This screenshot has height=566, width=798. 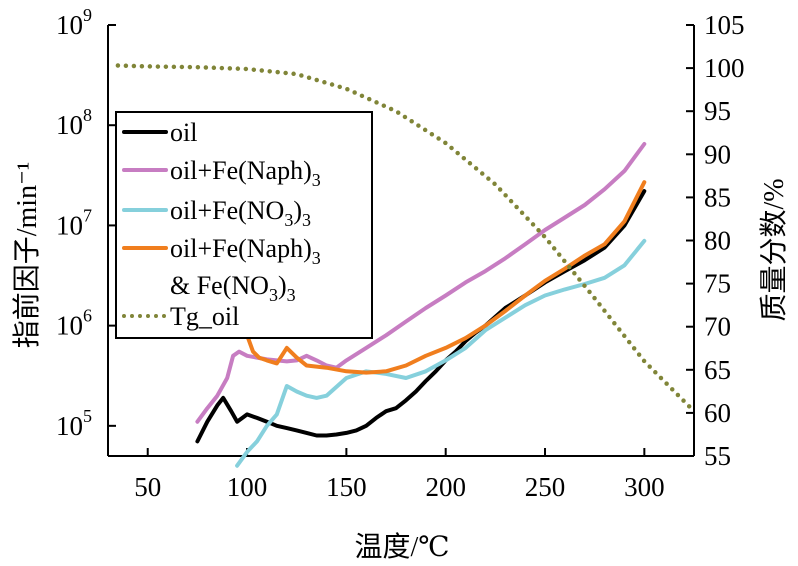 What do you see at coordinates (346, 487) in the screenshot?
I see `x-tick-label: 150` at bounding box center [346, 487].